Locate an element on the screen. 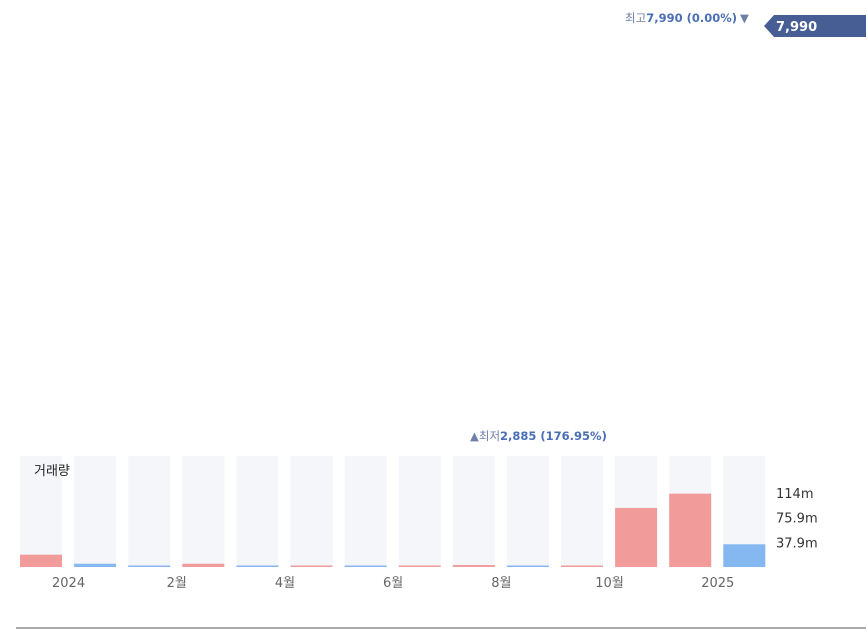  x-tick-label: 2025 is located at coordinates (717, 583).